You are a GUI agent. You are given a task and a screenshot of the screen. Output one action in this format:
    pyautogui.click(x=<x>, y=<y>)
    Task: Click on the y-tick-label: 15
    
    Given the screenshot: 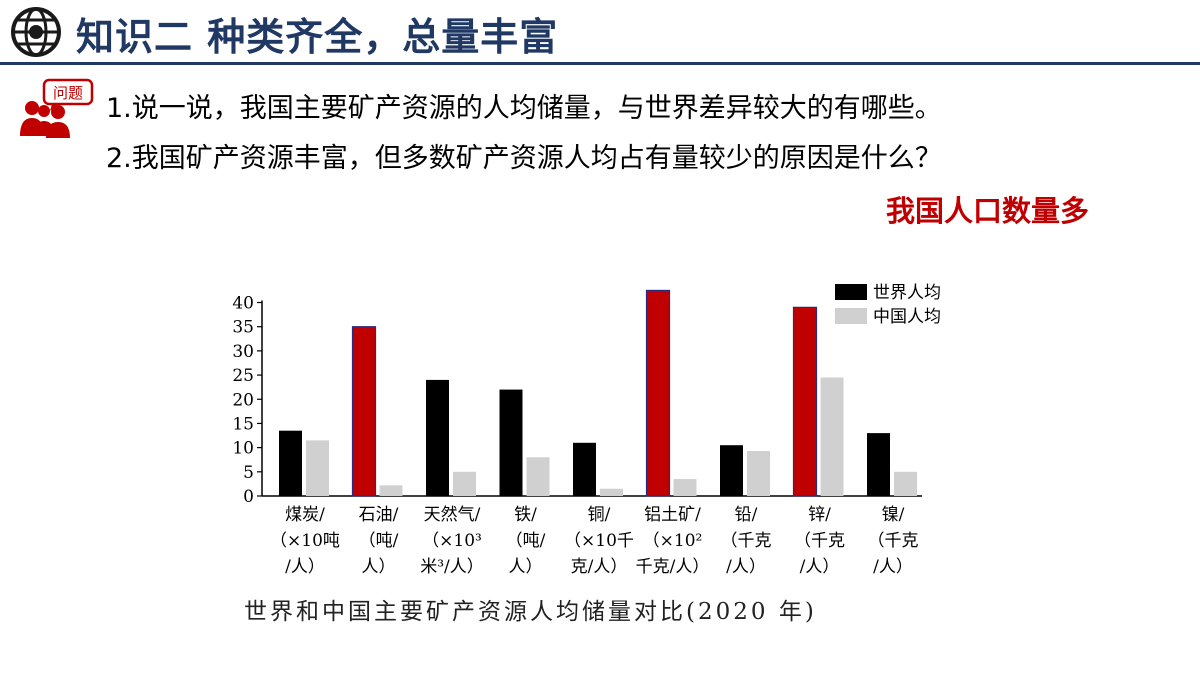 What is the action you would take?
    pyautogui.click(x=243, y=424)
    